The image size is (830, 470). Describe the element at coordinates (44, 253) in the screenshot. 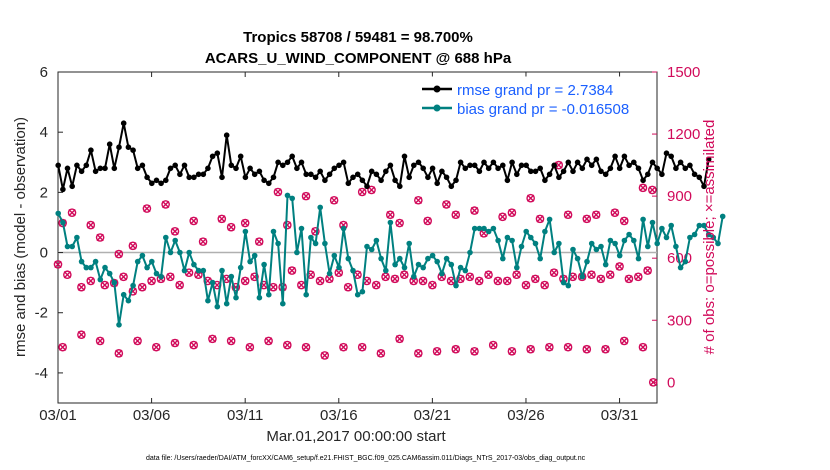

I see `y-left-tick-label: 0` at that location.